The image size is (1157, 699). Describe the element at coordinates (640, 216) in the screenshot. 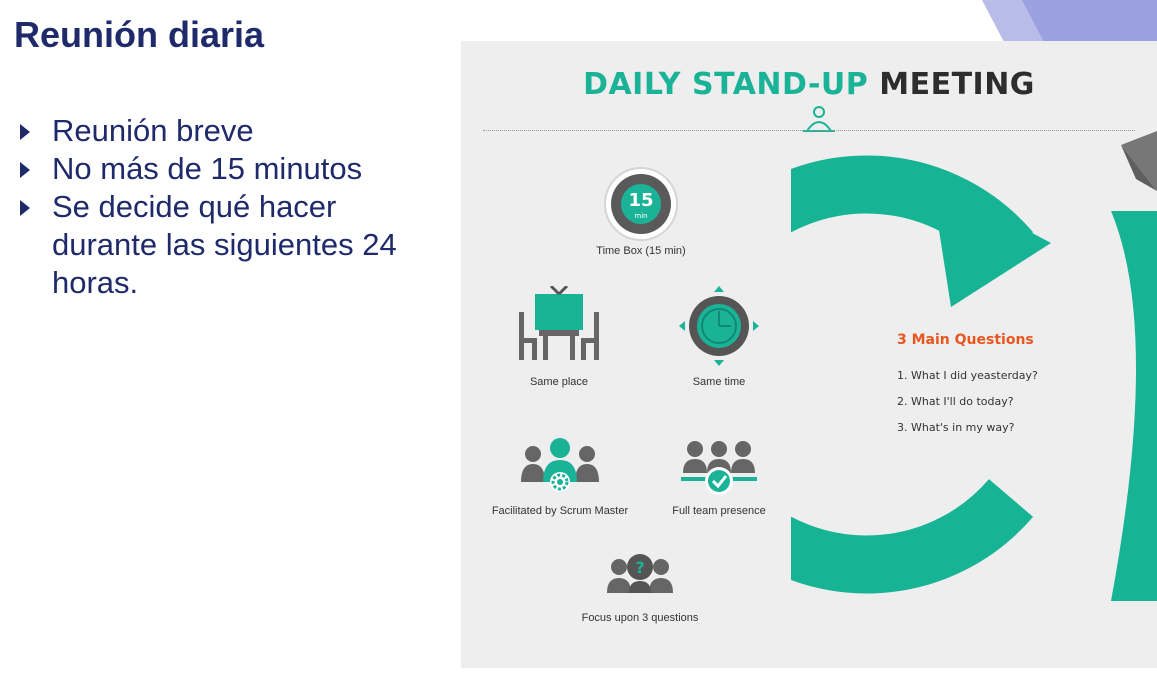

I see `timer-unit: min` at that location.